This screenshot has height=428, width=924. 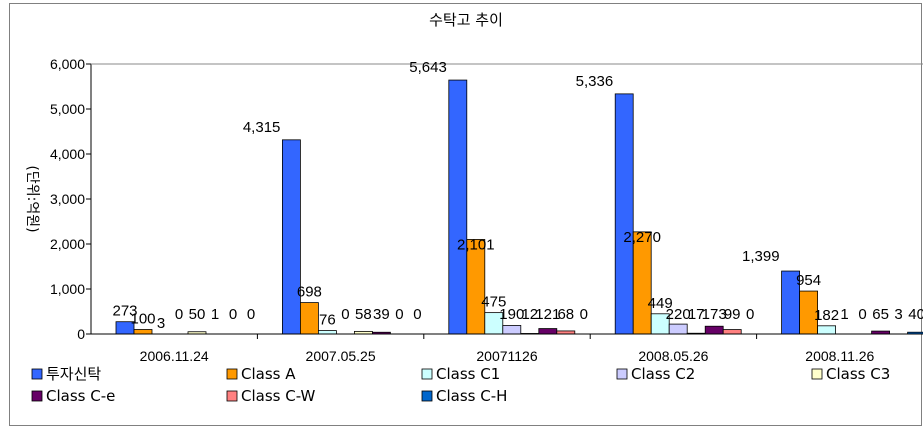 What do you see at coordinates (732, 314) in the screenshot?
I see `data-label: 99` at bounding box center [732, 314].